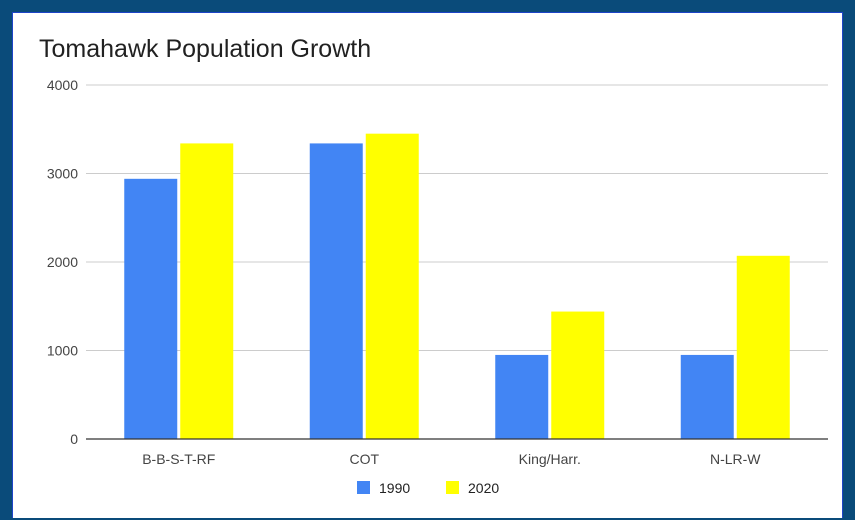 The height and width of the screenshot is (520, 855). I want to click on y-tick-label: 1000, so click(62, 351).